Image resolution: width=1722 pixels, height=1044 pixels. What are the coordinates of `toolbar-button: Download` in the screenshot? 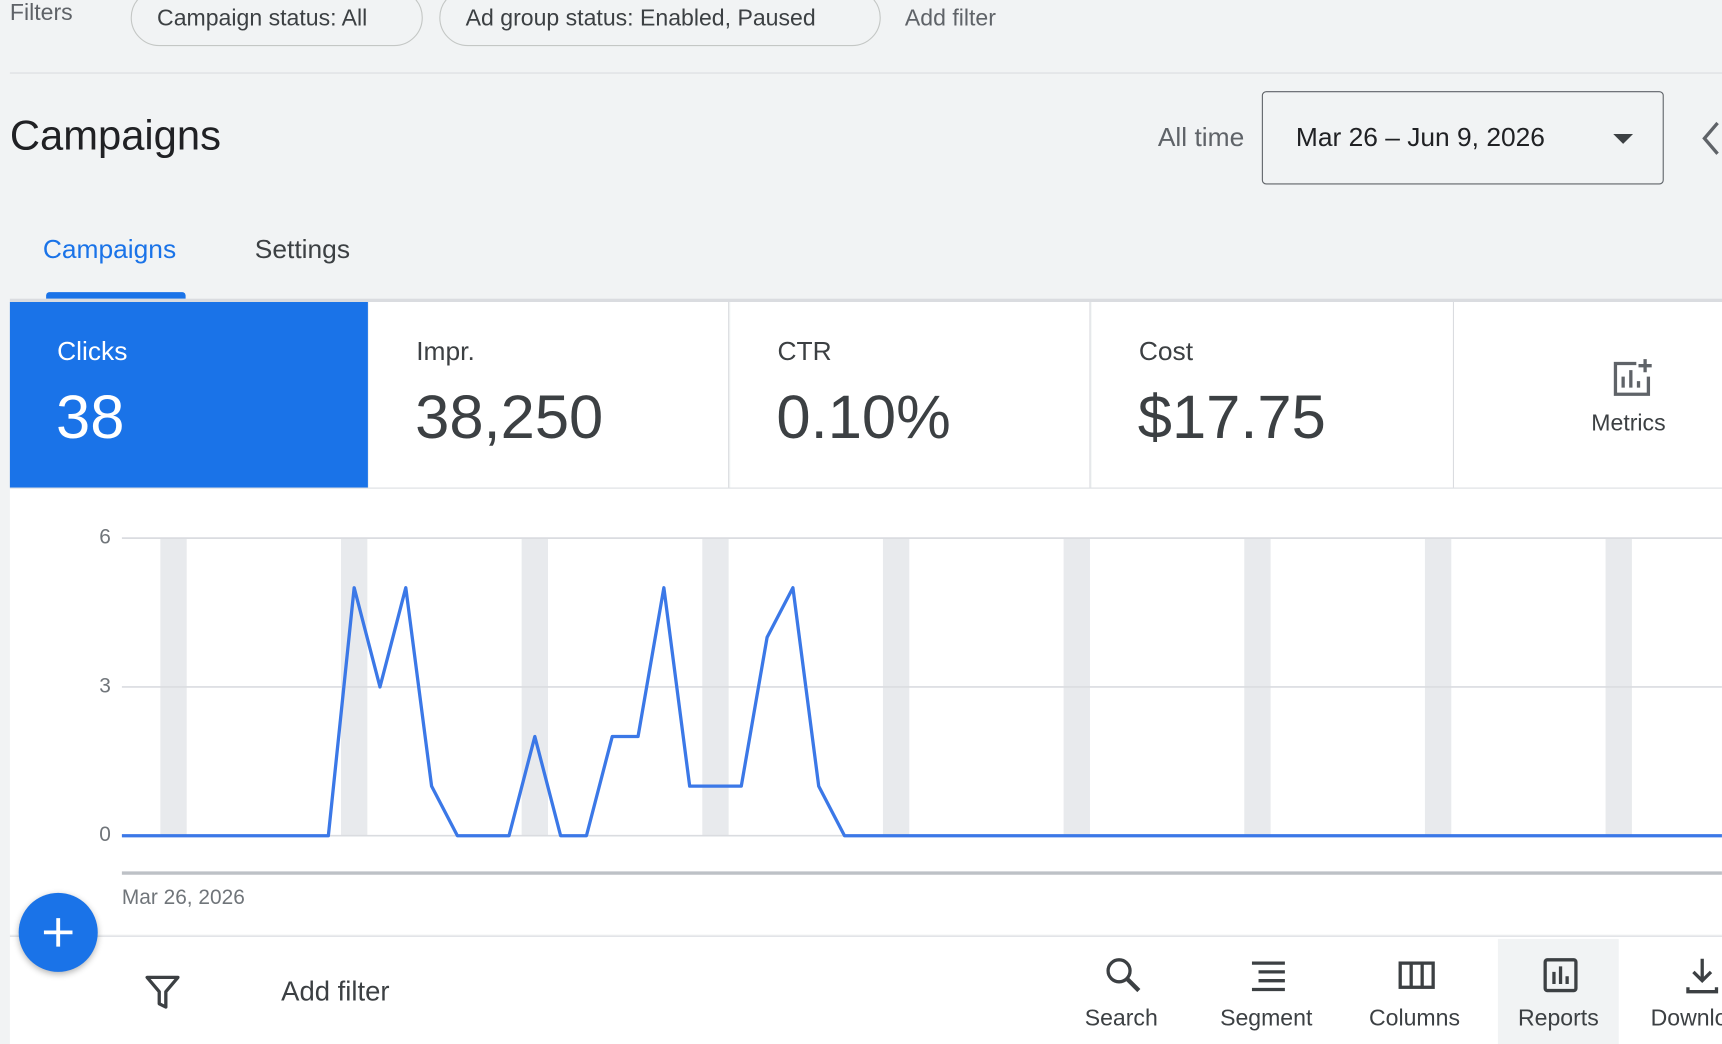 It's located at (1682, 991).